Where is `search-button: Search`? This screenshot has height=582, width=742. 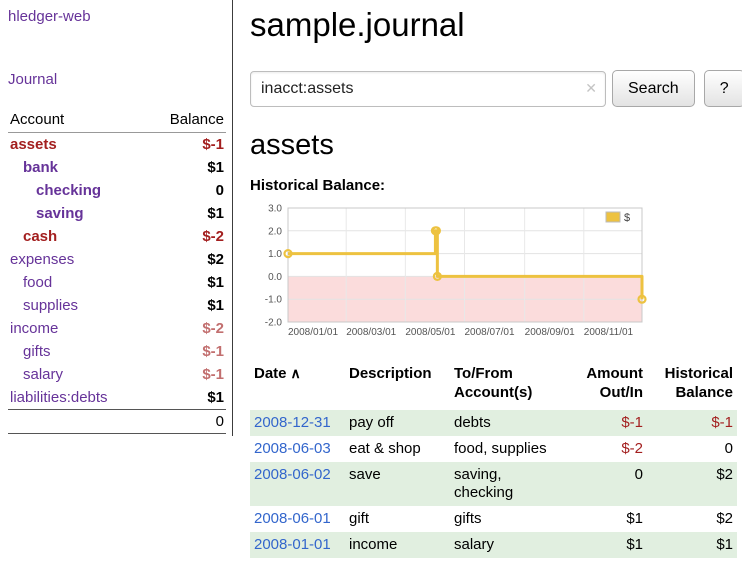
search-button: Search is located at coordinates (653, 88).